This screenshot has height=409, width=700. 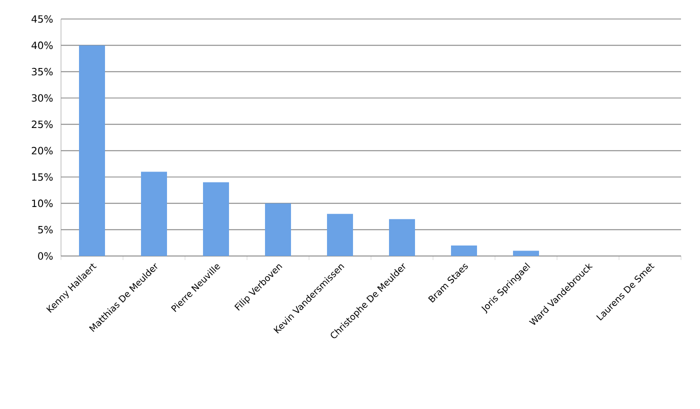 What do you see at coordinates (45, 230) in the screenshot?
I see `y-tick-label: 5%` at bounding box center [45, 230].